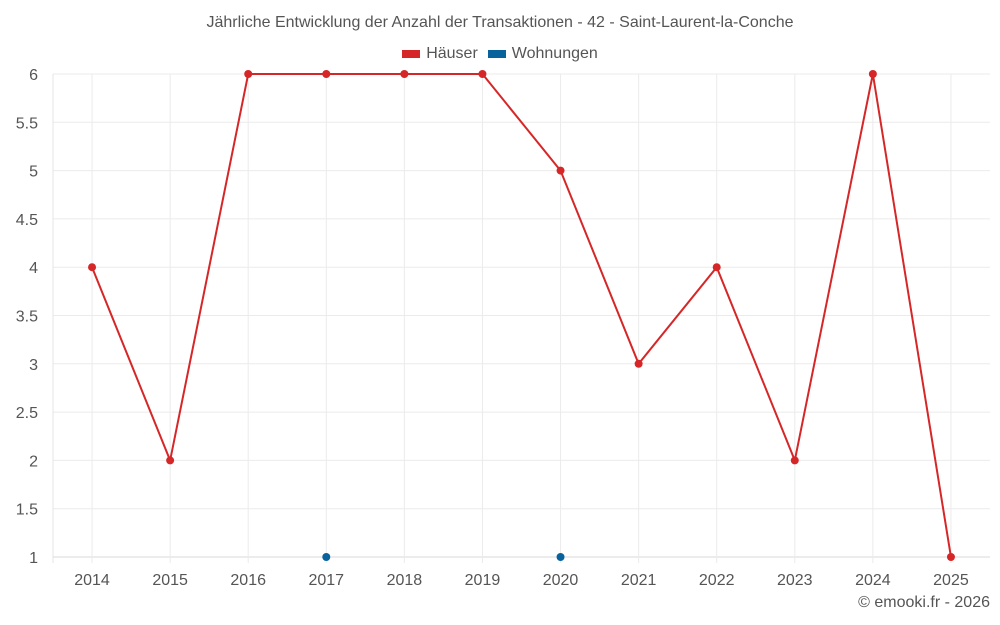 The image size is (1000, 625). Describe the element at coordinates (951, 580) in the screenshot. I see `x-tick-label: 2025` at that location.